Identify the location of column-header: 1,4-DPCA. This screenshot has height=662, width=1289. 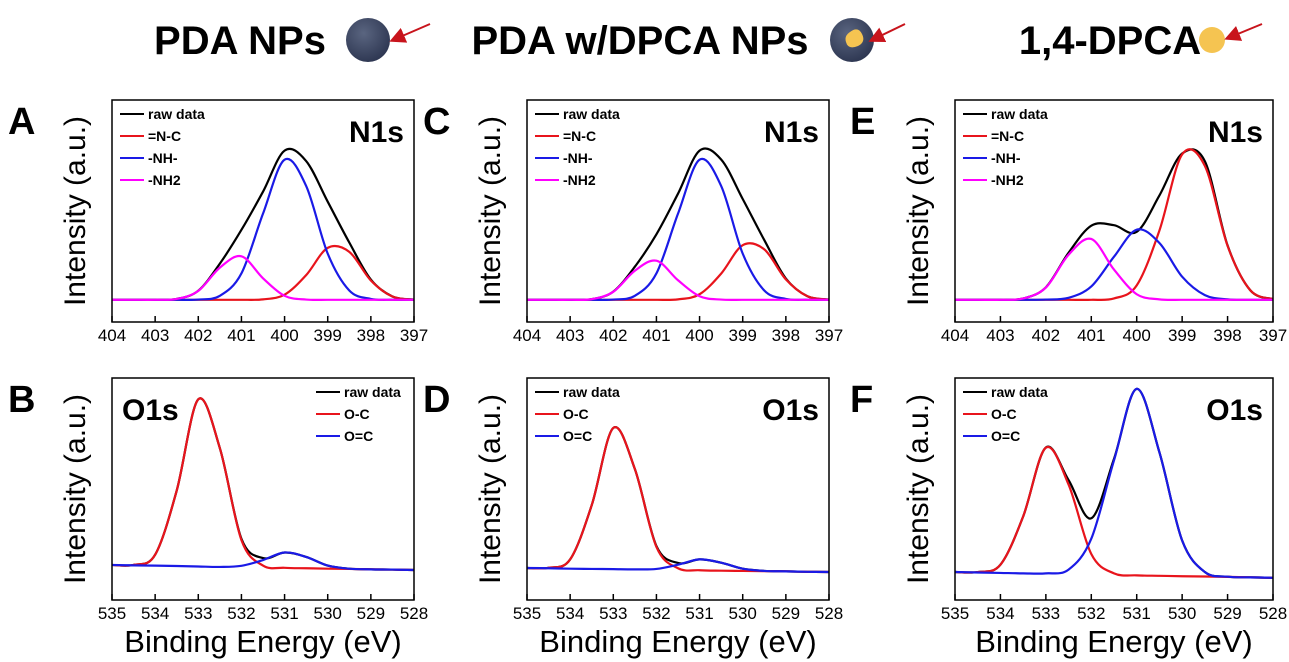
(1110, 41).